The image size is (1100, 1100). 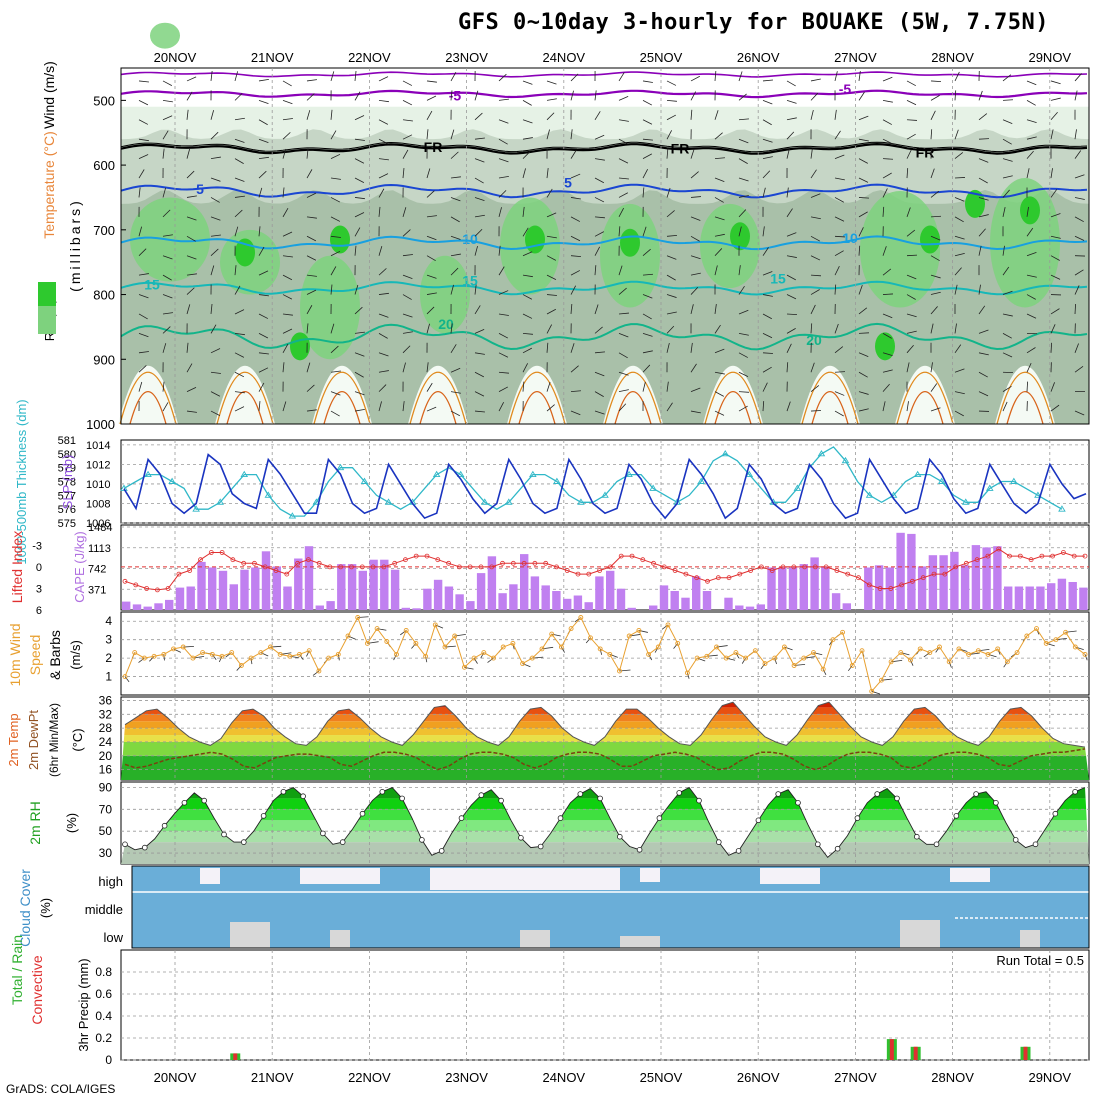 I want to click on contour-label: 15, so click(x=470, y=280).